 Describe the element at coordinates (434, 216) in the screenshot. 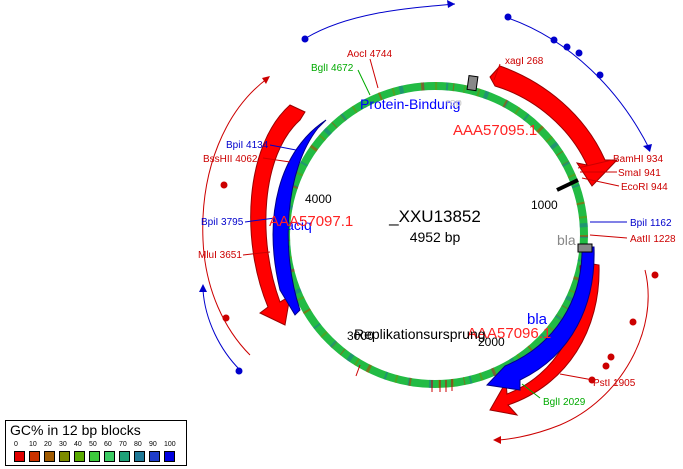

I see `plasmid-name: _XXU13852` at that location.